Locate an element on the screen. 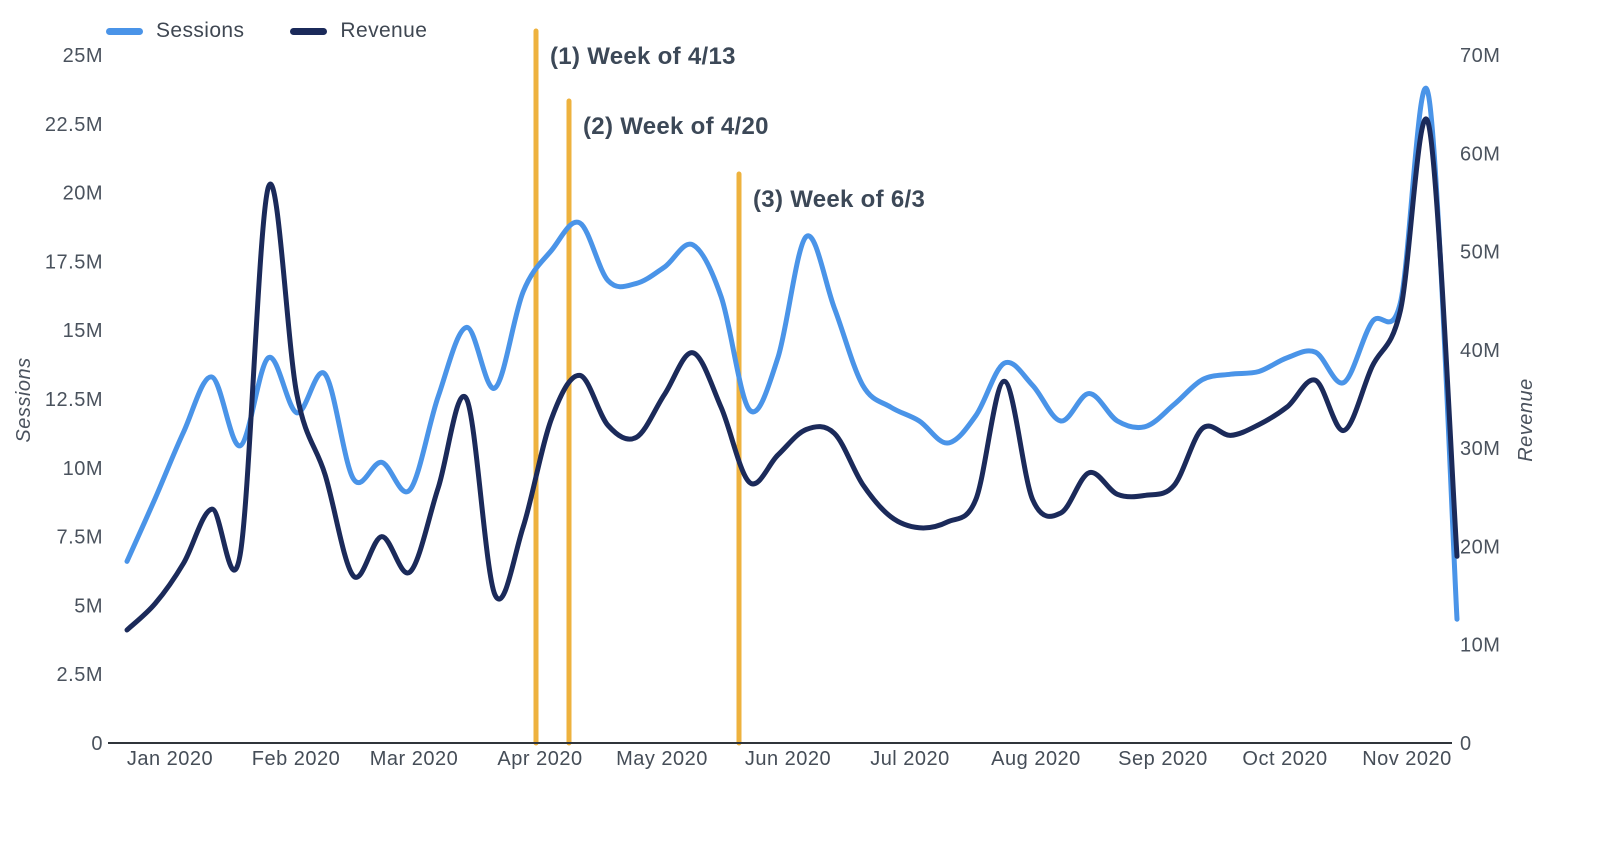 This screenshot has height=852, width=1600. left-axis-tick: 25M is located at coordinates (83, 56).